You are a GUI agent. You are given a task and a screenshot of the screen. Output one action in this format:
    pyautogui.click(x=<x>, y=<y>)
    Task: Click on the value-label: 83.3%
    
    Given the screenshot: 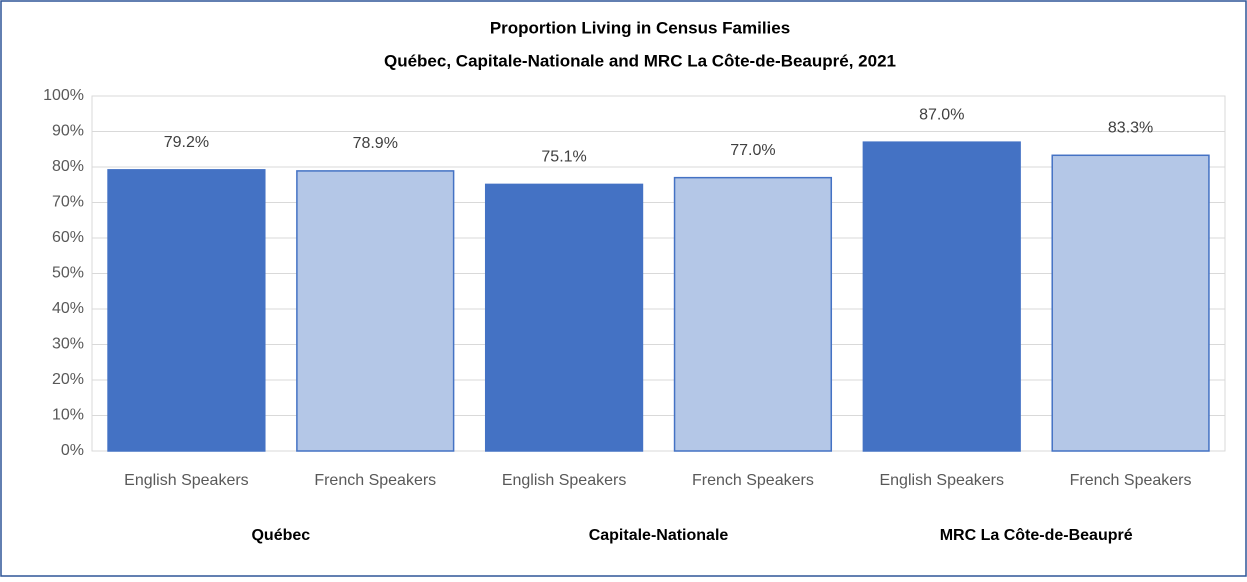 What is the action you would take?
    pyautogui.click(x=1130, y=128)
    